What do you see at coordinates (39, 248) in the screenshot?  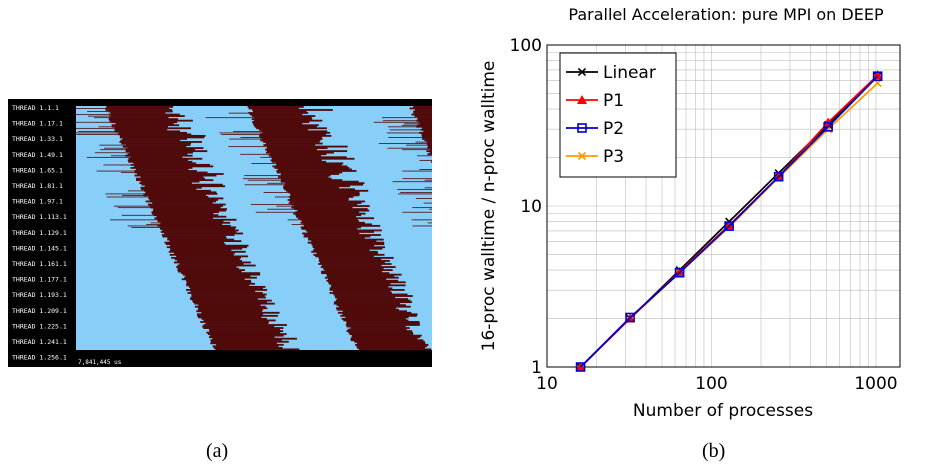 I see `thread-label: THREAD 1.145.1` at bounding box center [39, 248].